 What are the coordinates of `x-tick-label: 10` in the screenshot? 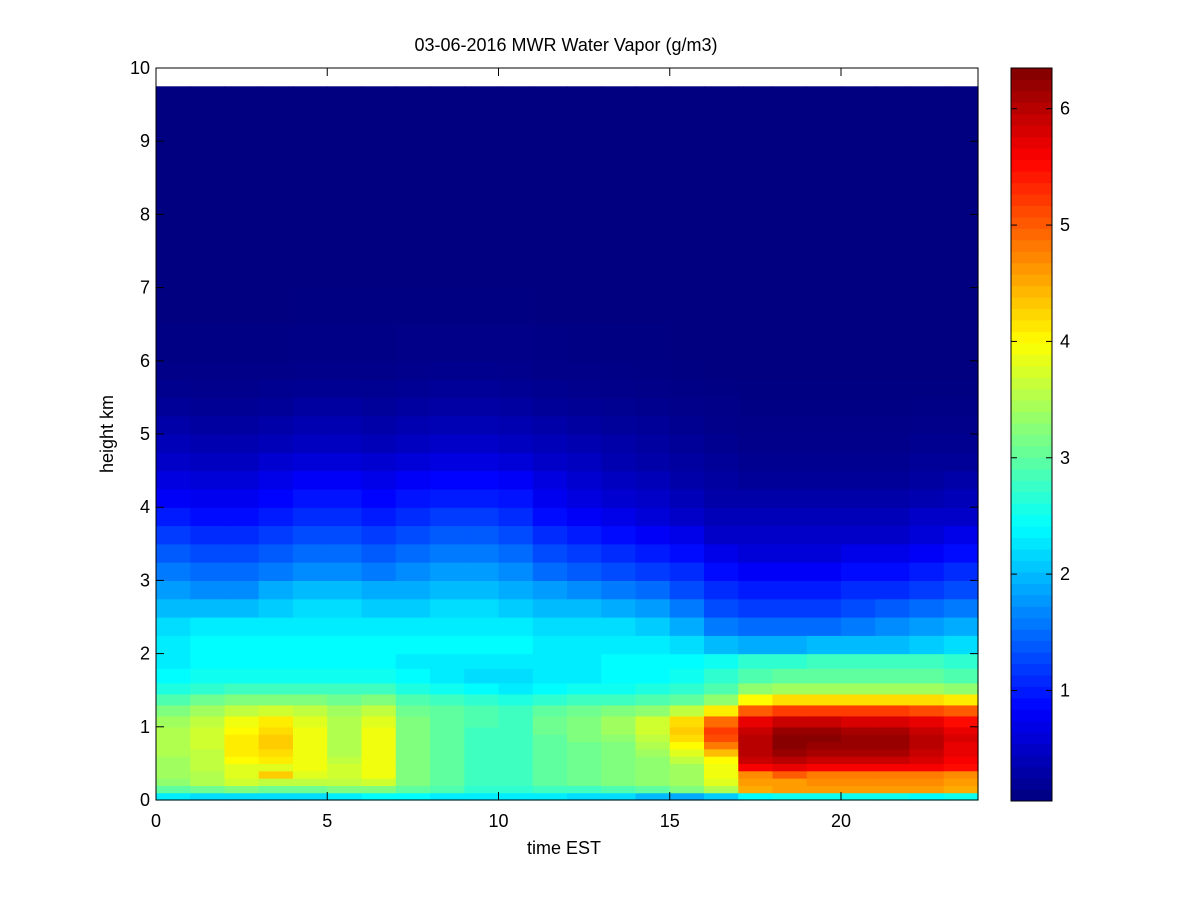 It's located at (498, 821).